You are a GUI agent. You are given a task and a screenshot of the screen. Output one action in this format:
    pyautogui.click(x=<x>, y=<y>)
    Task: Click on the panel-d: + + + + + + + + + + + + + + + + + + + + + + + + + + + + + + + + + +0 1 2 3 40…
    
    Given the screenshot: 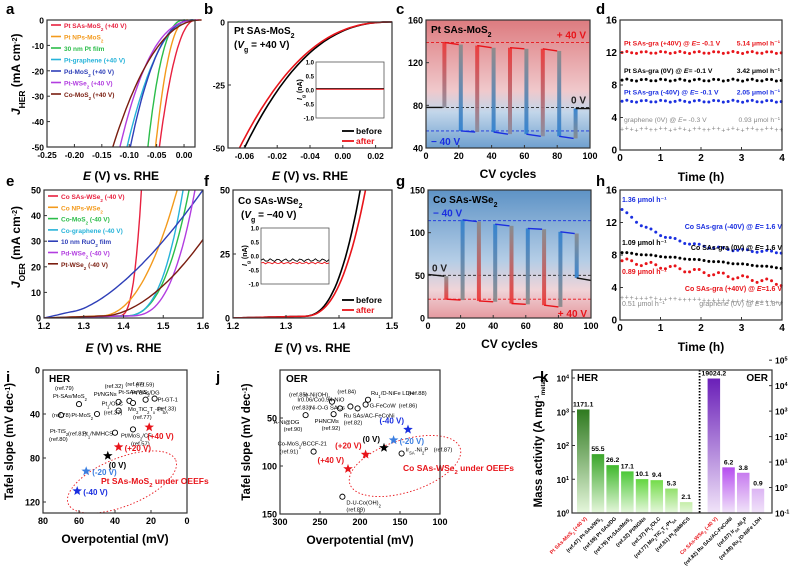 What is the action you would take?
    pyautogui.click(x=695, y=100)
    